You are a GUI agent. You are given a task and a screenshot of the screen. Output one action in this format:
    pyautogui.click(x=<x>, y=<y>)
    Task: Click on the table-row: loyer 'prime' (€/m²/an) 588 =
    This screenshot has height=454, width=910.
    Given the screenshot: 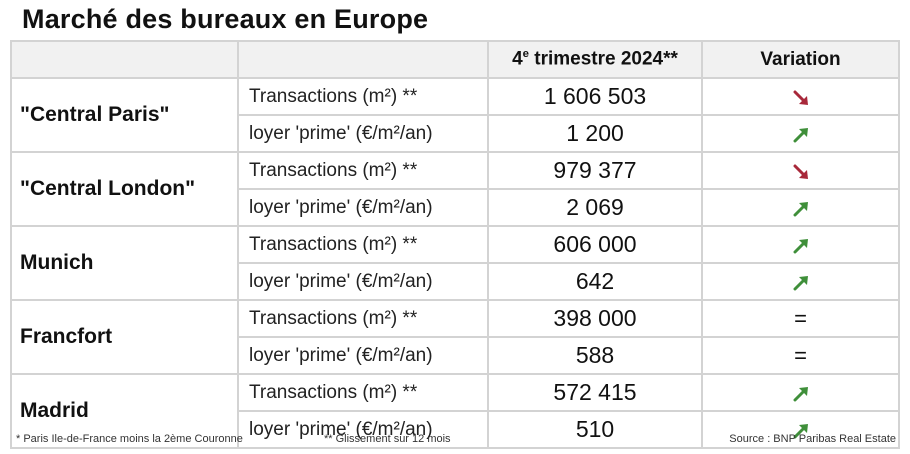 What is the action you would take?
    pyautogui.click(x=455, y=355)
    